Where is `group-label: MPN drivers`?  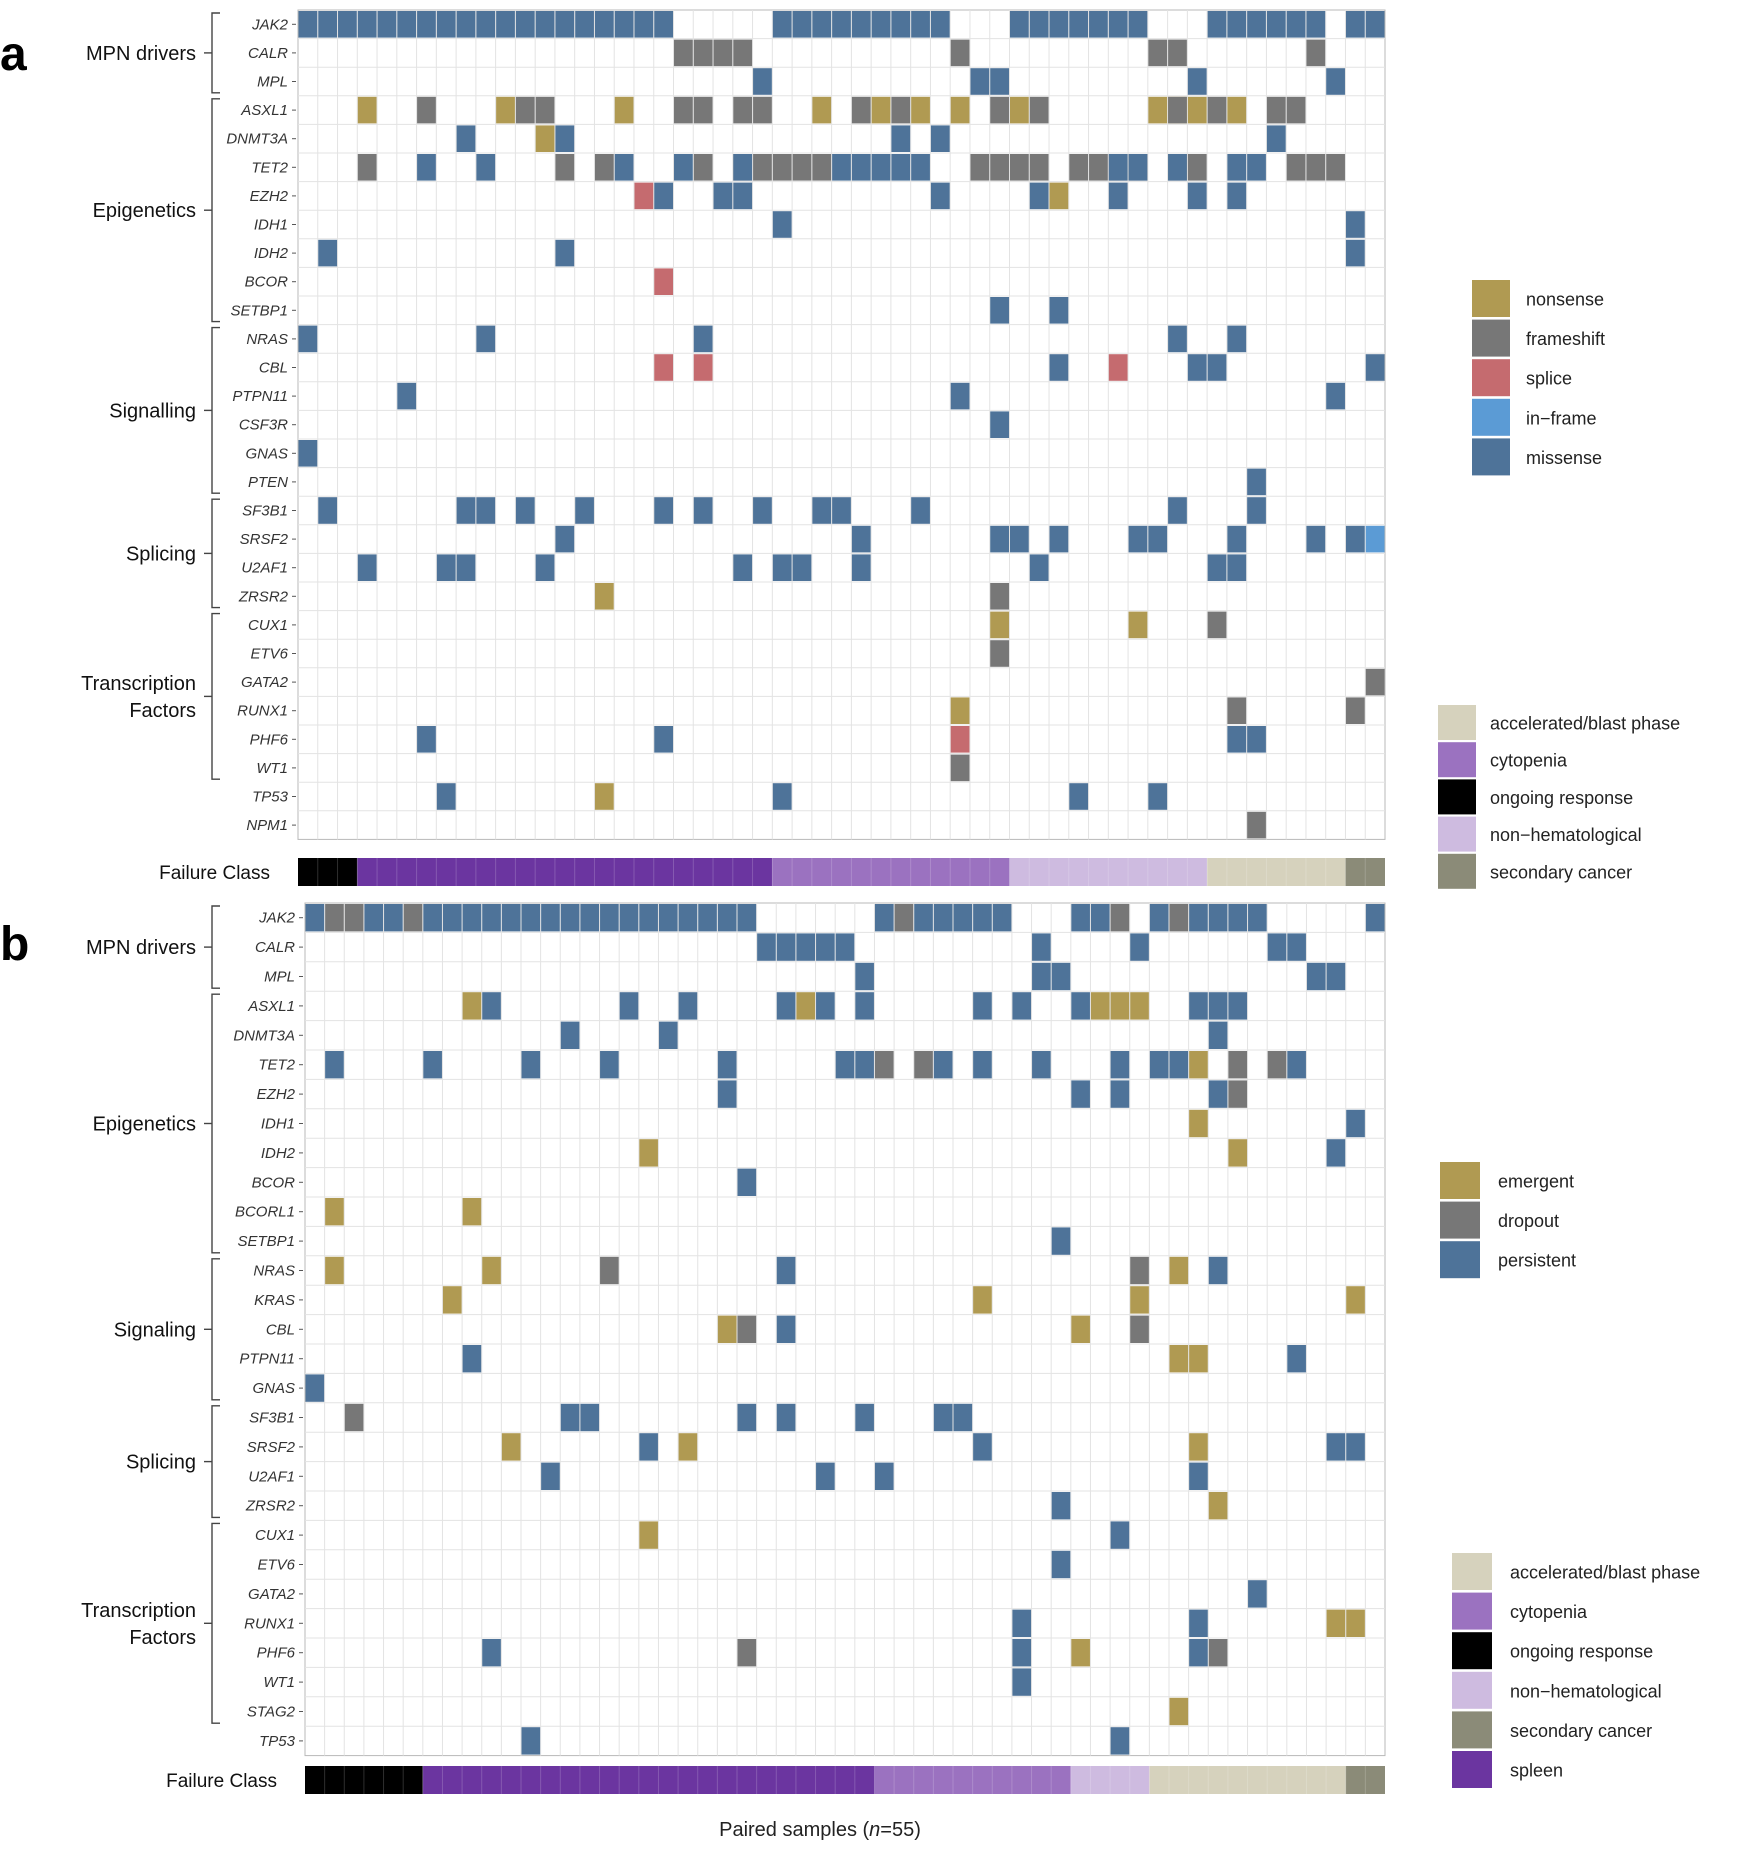
group-label: MPN drivers is located at coordinates (141, 948).